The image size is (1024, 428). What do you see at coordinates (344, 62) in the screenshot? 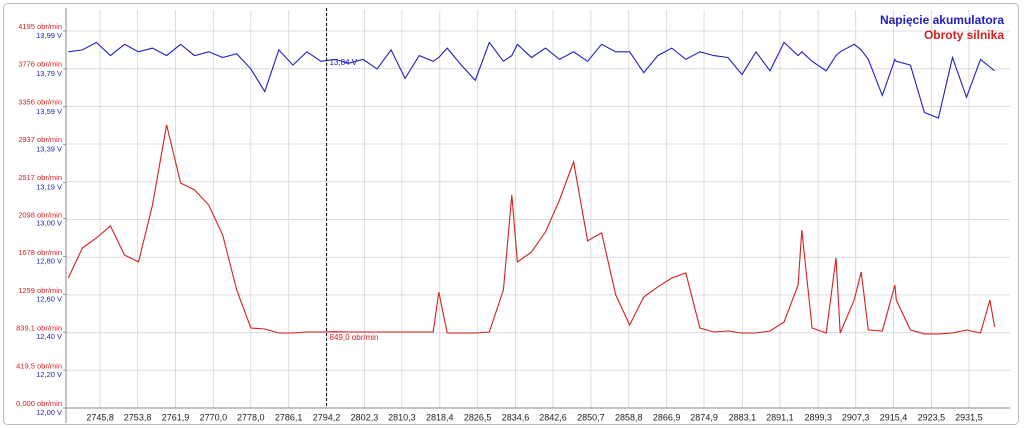
I see `cursor-label: 13,84 V` at bounding box center [344, 62].